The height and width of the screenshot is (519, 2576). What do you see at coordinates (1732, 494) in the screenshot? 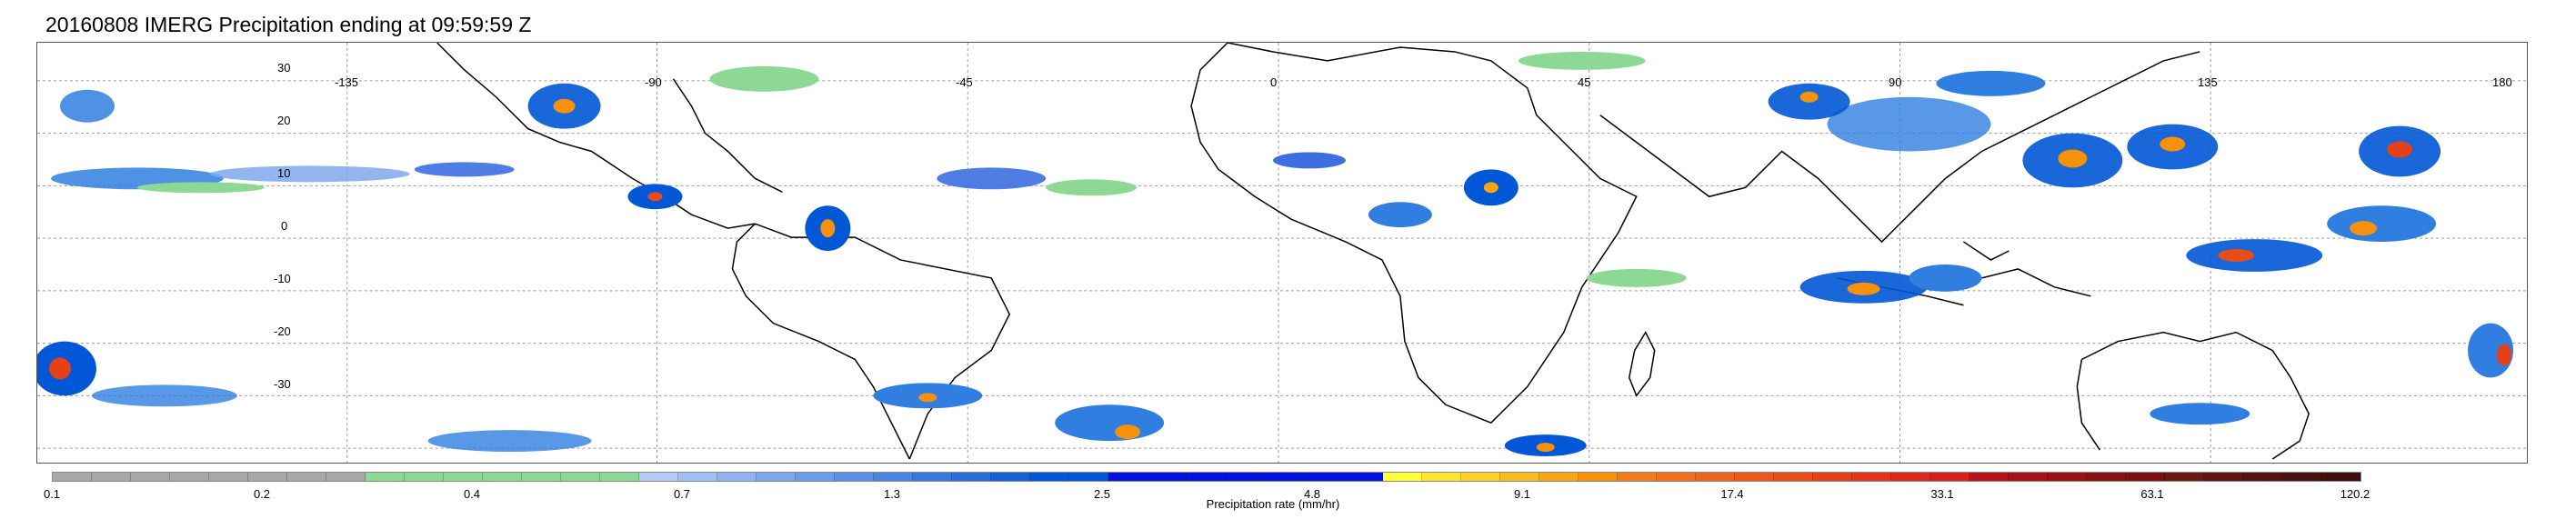
I see `colorbar-tick-8: 17.4` at bounding box center [1732, 494].